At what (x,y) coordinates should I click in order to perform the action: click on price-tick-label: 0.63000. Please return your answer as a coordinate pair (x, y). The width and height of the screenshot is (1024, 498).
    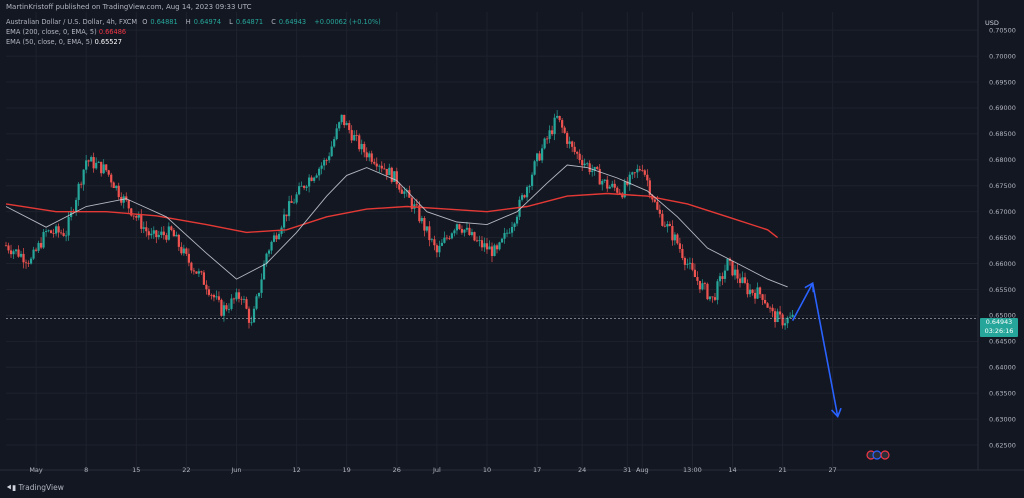
    Looking at the image, I should click on (1002, 419).